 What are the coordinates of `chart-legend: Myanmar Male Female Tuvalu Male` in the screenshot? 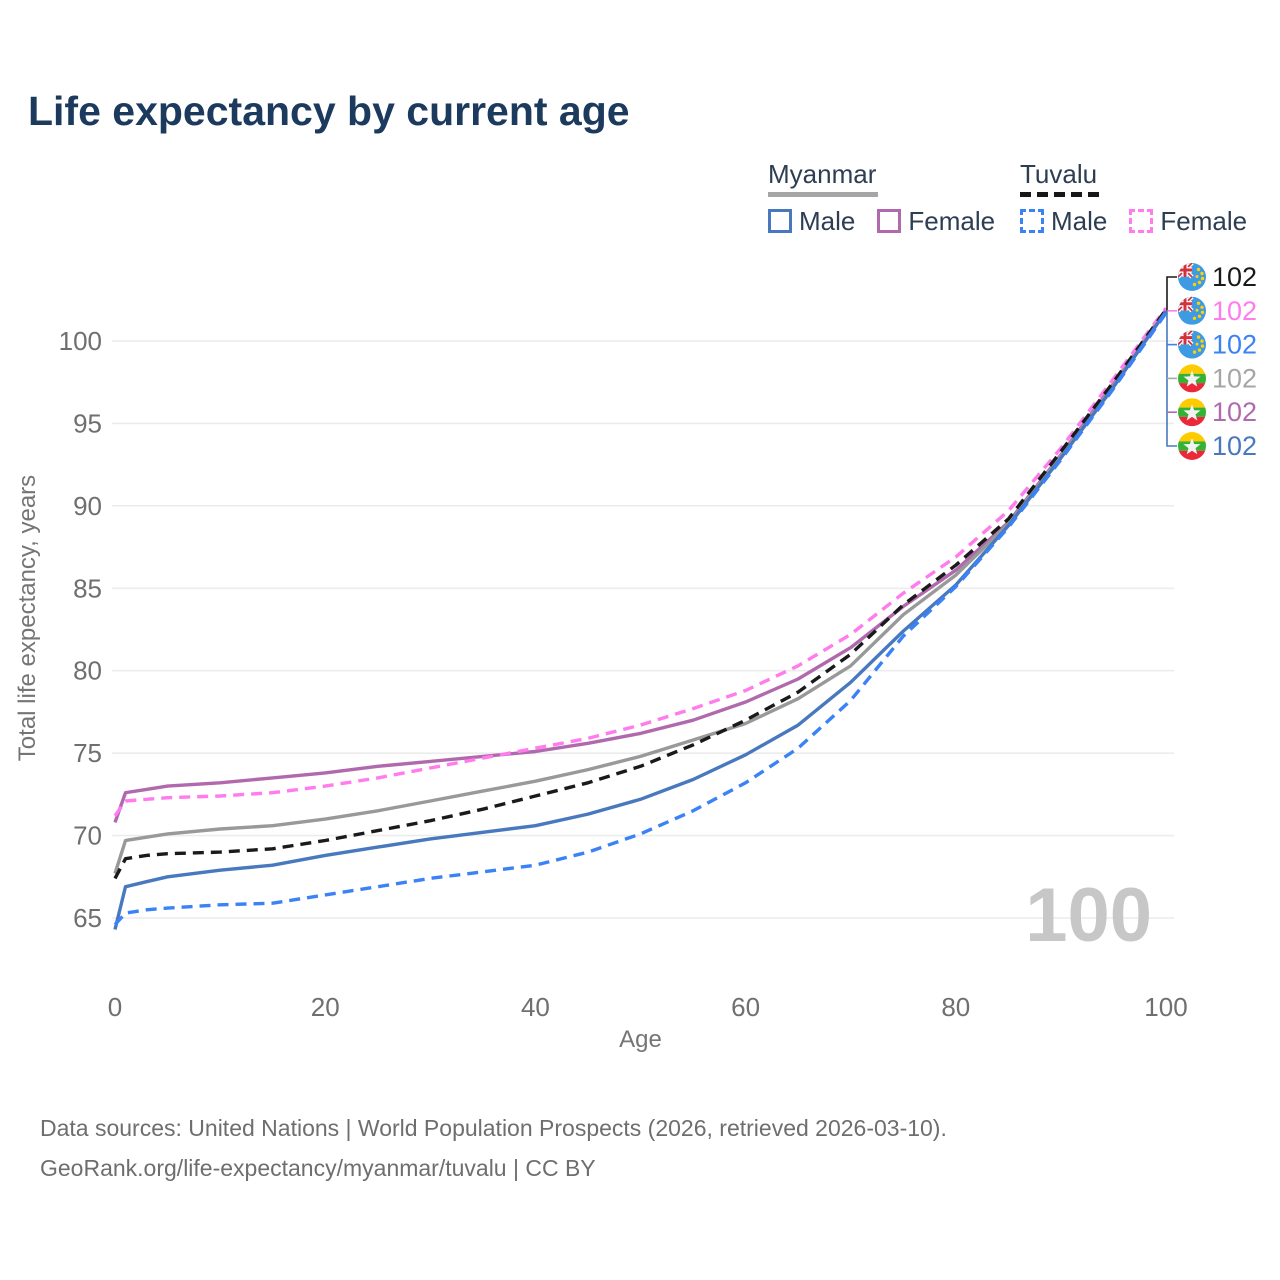 It's located at (640, 205).